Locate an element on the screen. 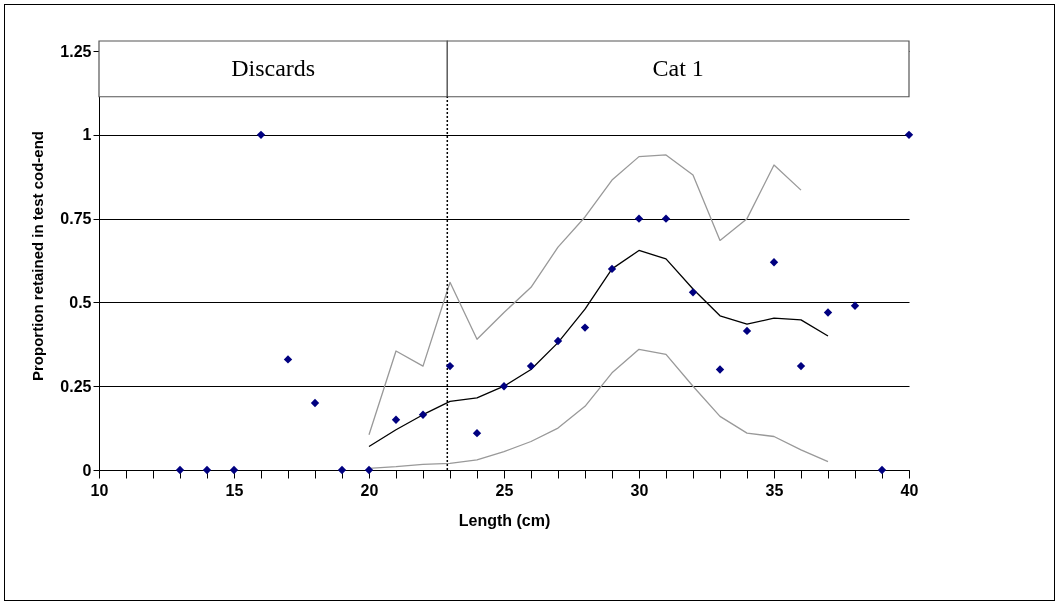 The width and height of the screenshot is (1061, 607). y-tick-label: 1 is located at coordinates (87, 135).